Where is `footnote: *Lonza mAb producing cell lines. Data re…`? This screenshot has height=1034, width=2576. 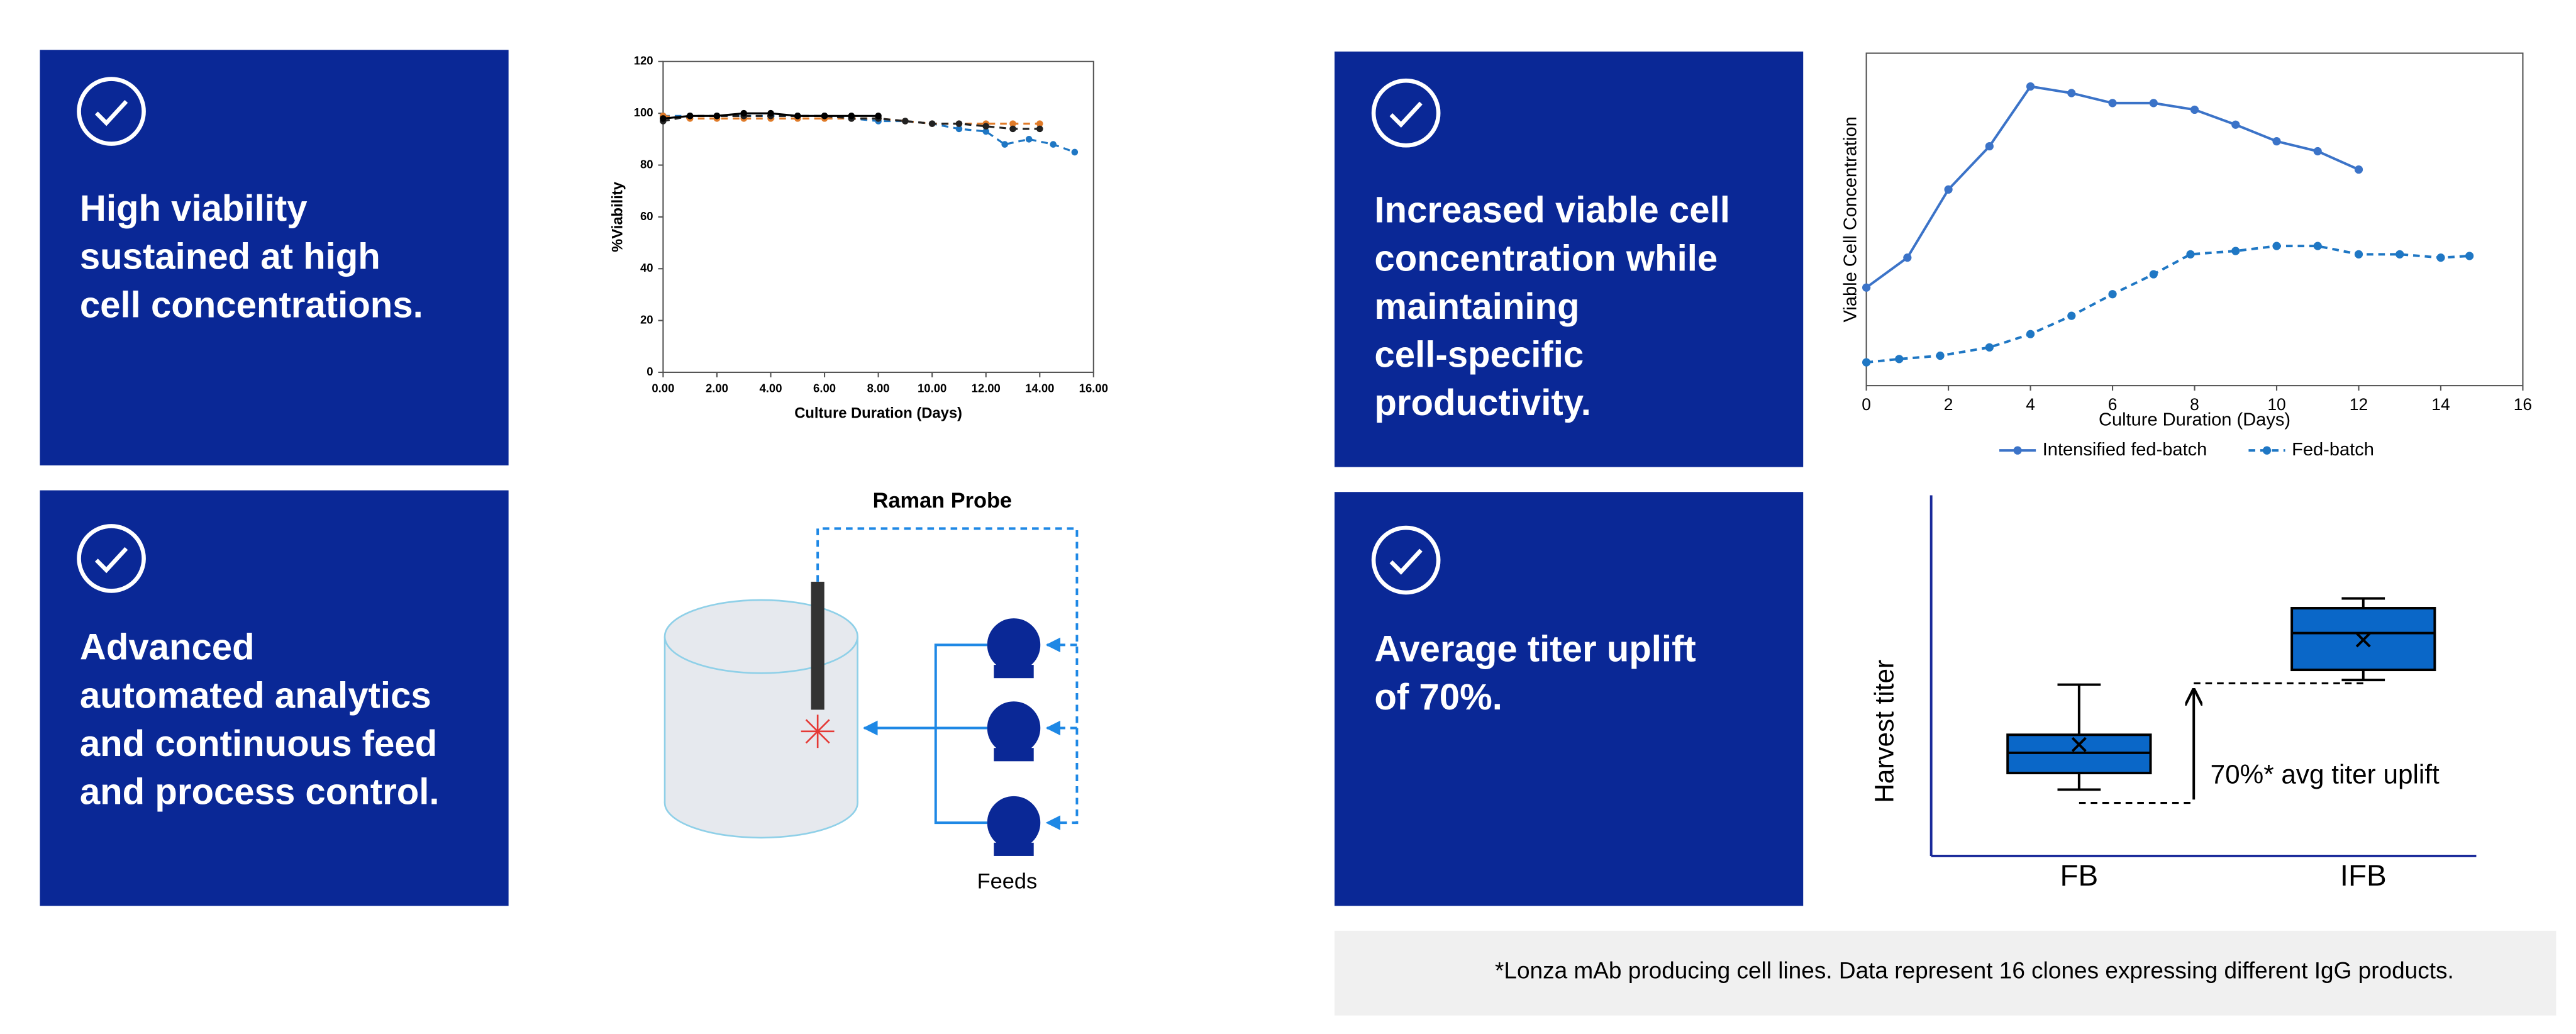
footnote: *Lonza mAb producing cell lines. Data re… is located at coordinates (1974, 971).